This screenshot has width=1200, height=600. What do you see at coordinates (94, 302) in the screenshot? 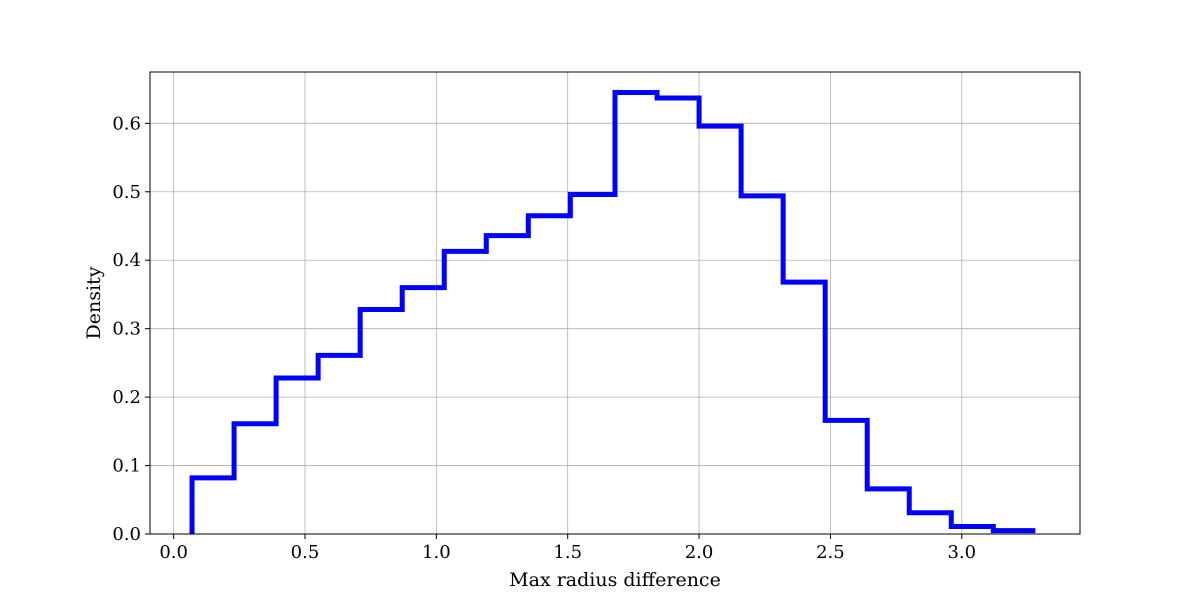
I see `y-axis-label: Density` at bounding box center [94, 302].